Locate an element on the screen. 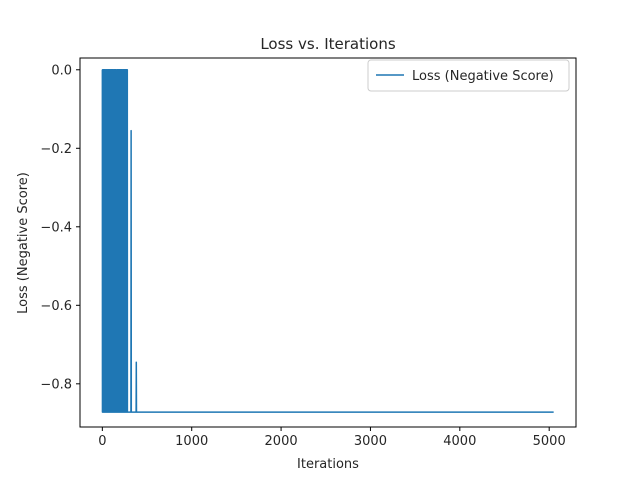 This screenshot has width=640, height=480. y-axis-label: Loss (Negative Score) is located at coordinates (23, 243).